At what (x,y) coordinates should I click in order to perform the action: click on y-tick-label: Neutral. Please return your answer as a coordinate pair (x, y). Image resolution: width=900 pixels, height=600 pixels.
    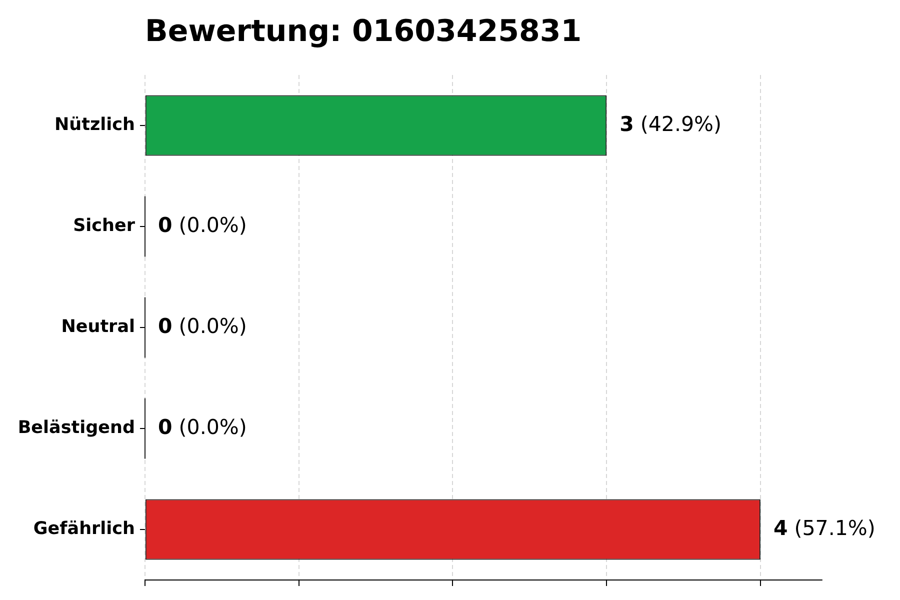
    Looking at the image, I should click on (98, 327).